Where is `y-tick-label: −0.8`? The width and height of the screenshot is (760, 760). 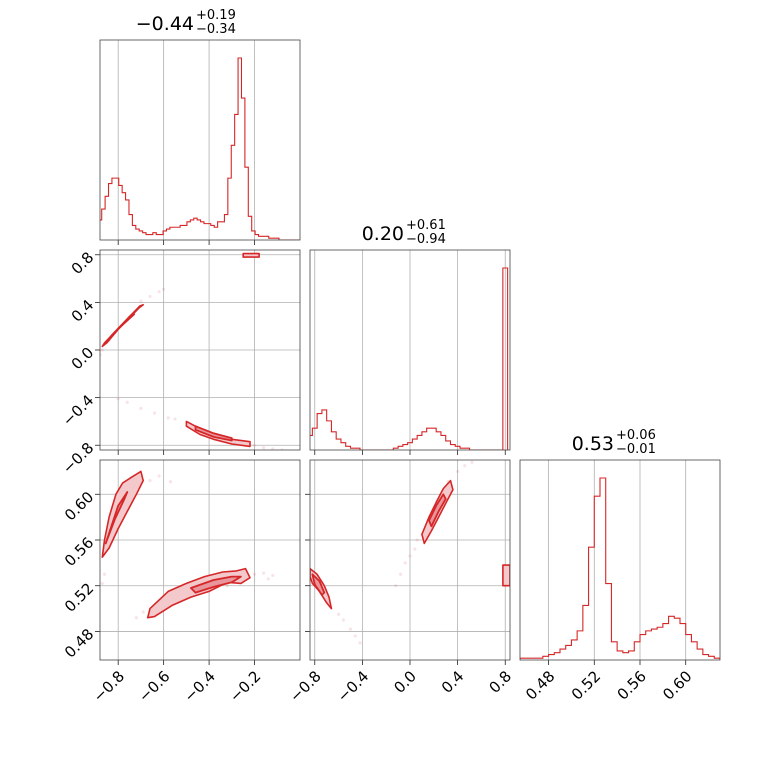 y-tick-label: −0.8 is located at coordinates (78, 458).